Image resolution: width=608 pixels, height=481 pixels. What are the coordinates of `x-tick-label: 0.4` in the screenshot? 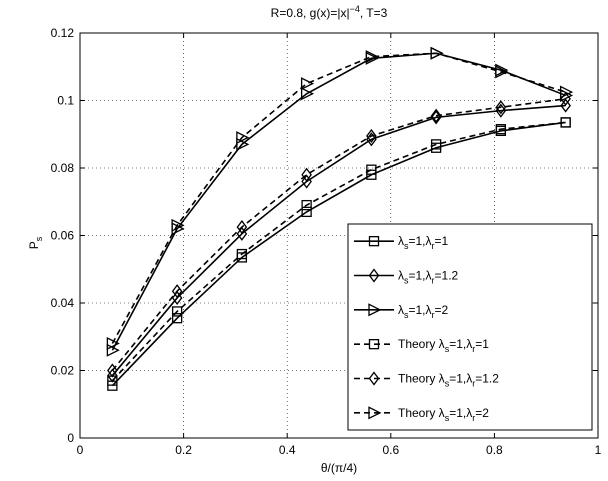 It's located at (287, 450).